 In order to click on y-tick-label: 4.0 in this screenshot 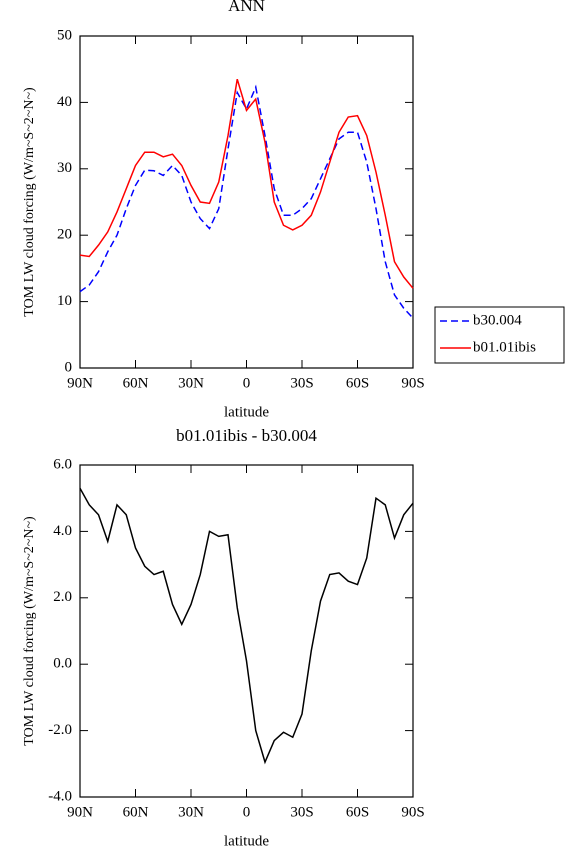, I will do `click(62, 531)`.